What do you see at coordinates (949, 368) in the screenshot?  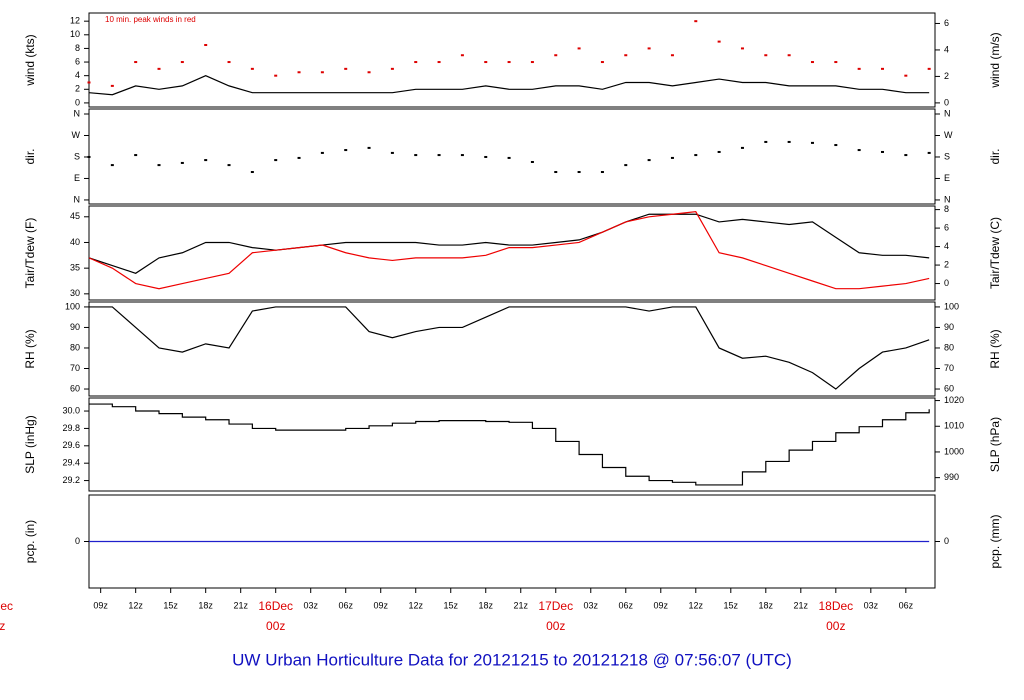 I see `y2-tick-label: 70` at bounding box center [949, 368].